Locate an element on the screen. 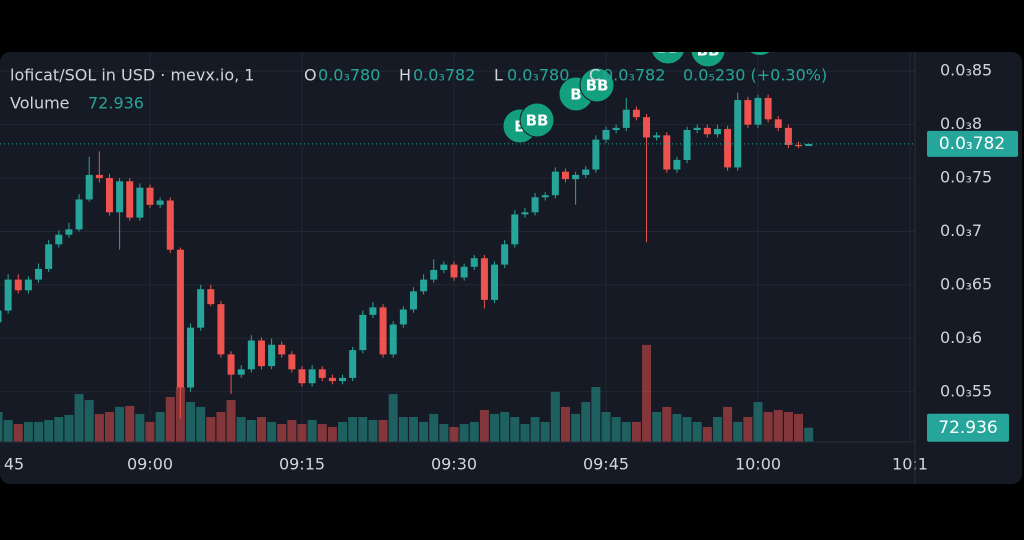  y-tick-label: 0.0₃6 is located at coordinates (961, 337).